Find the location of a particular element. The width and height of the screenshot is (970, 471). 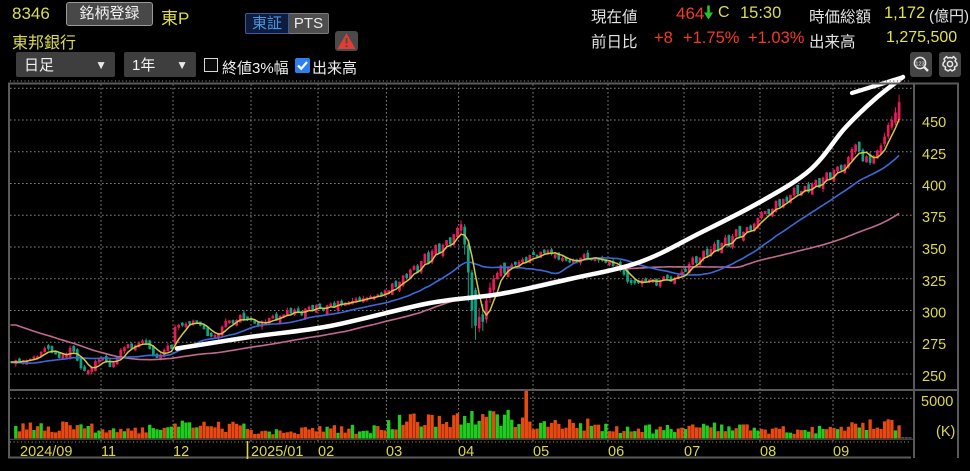

svg-text: 2024/09 is located at coordinates (46, 452).